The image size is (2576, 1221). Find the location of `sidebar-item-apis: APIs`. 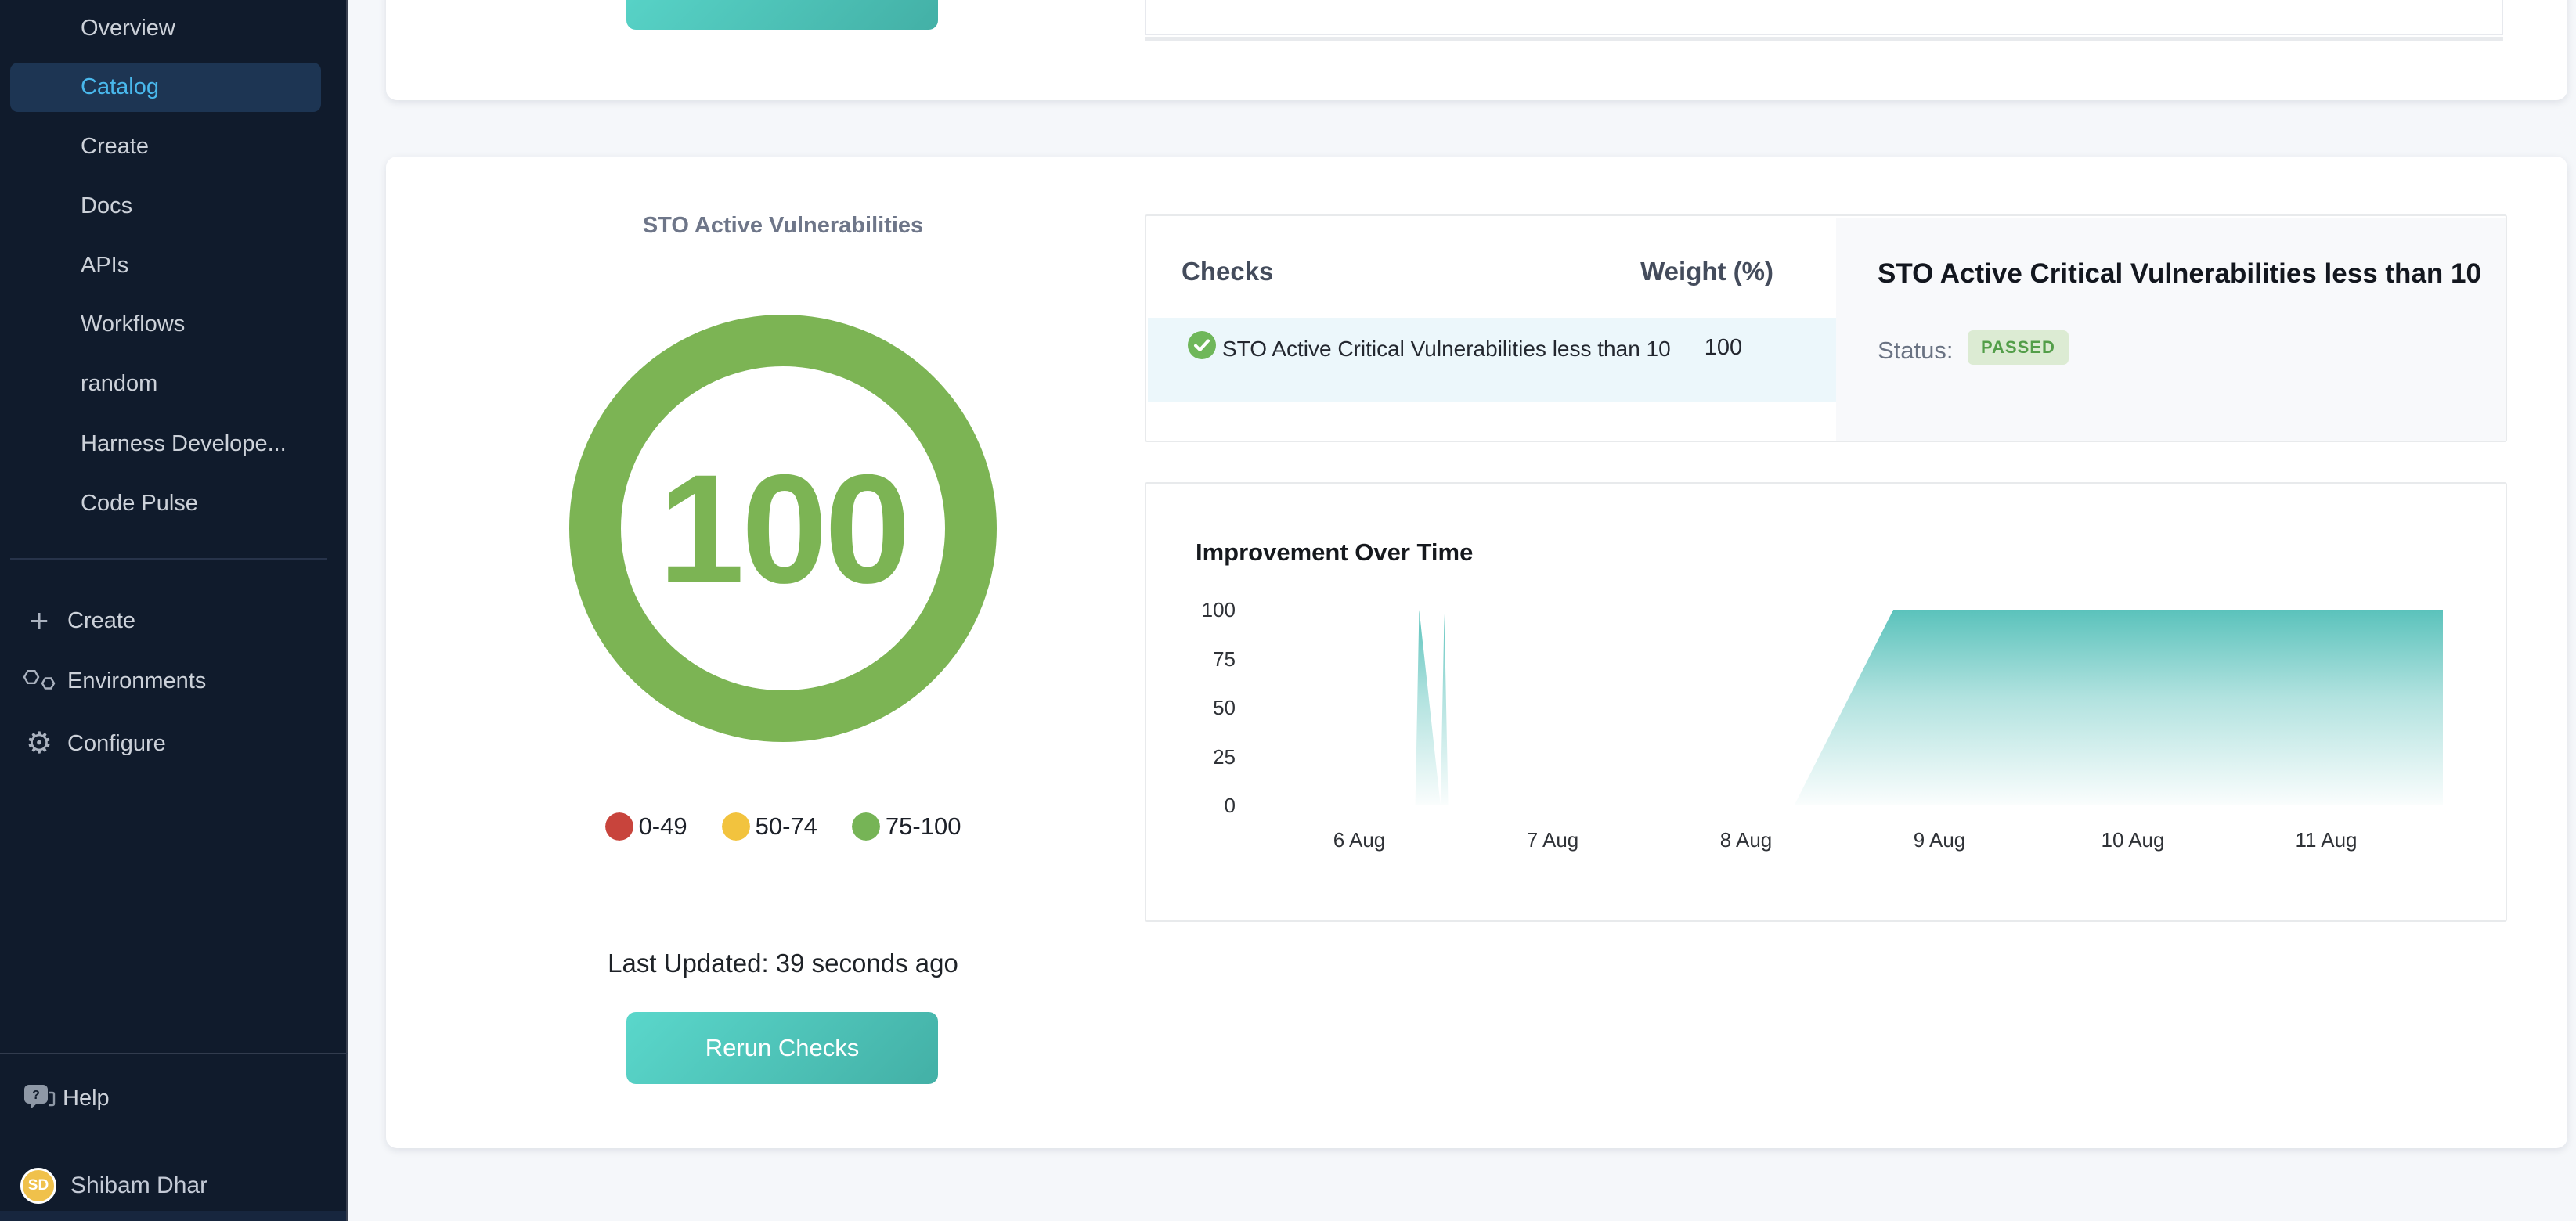

sidebar-item-apis: APIs is located at coordinates (174, 265).